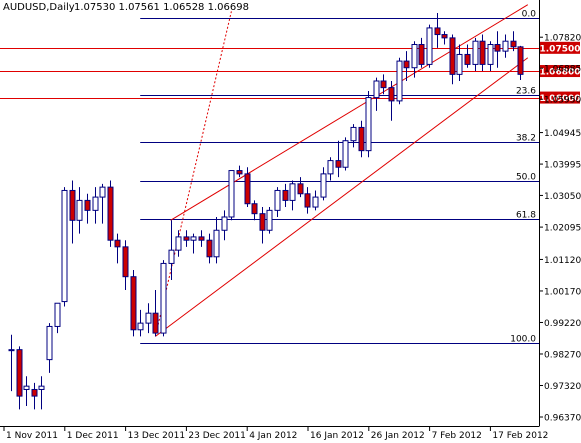 This screenshot has width=581, height=443. I want to click on price-level-tag-text: 1.06000, so click(560, 99).